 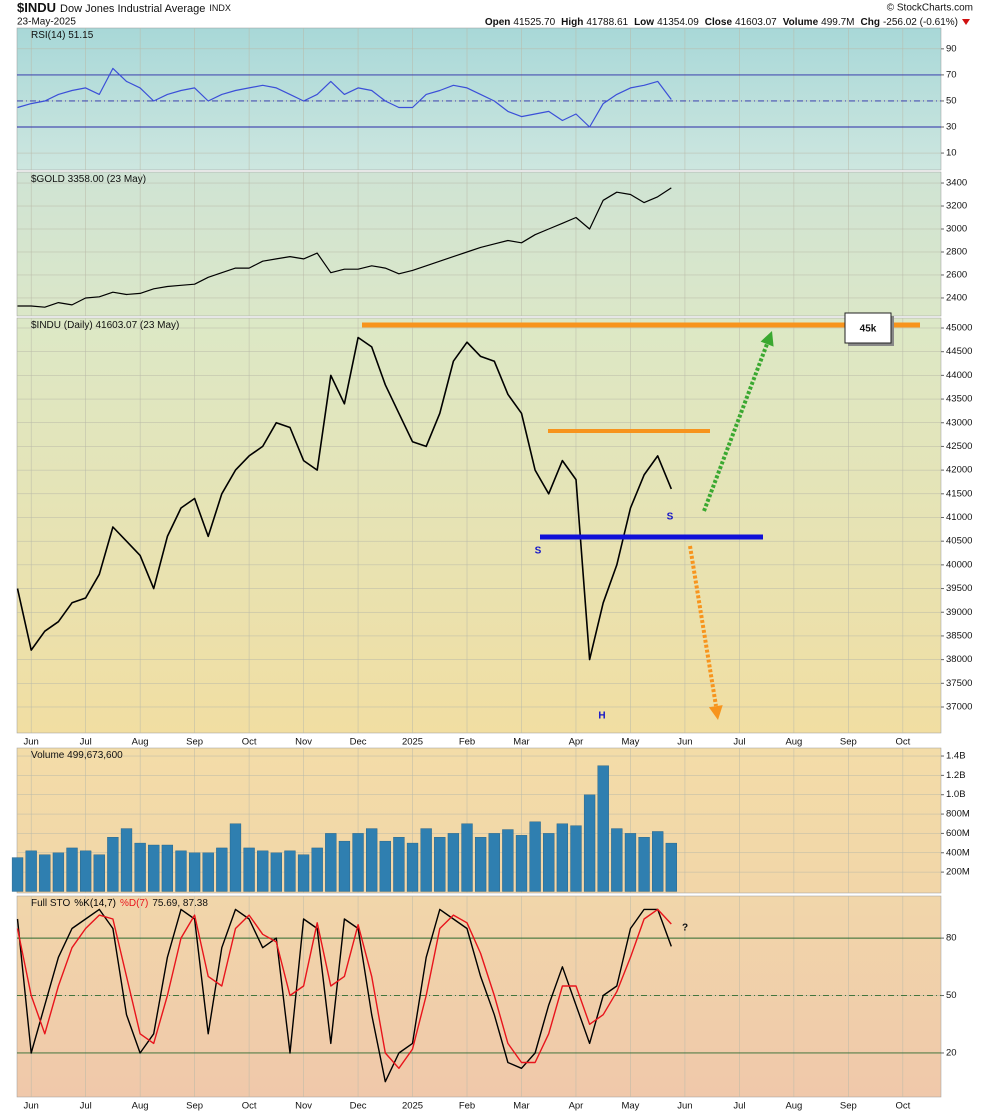 What do you see at coordinates (344, 988) in the screenshot?
I see `series-line` at bounding box center [344, 988].